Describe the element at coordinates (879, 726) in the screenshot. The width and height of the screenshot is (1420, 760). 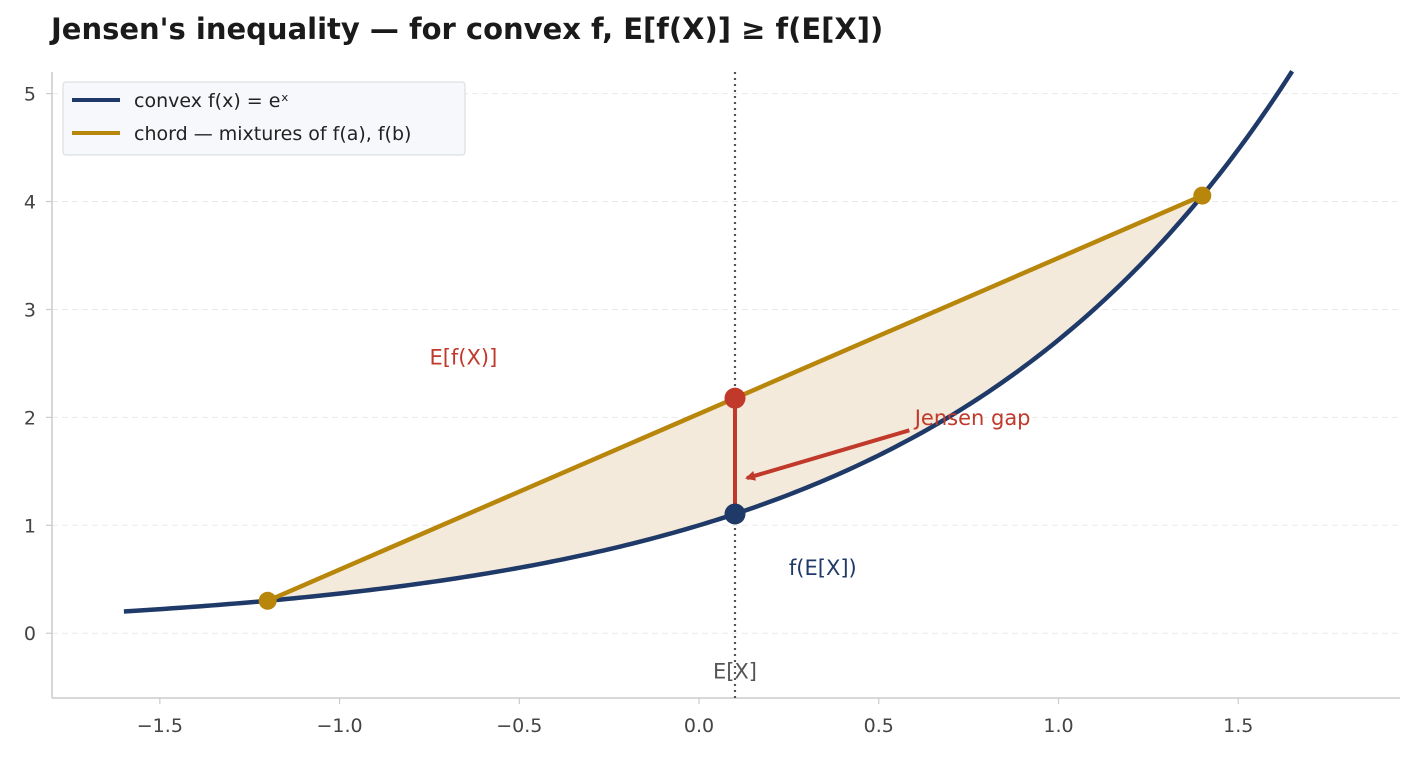
I see `x-tick-label: 0.5` at that location.